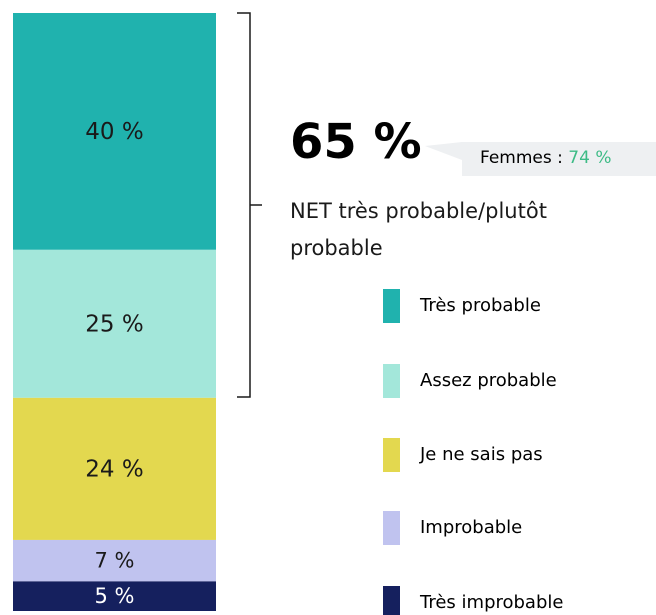 The height and width of the screenshot is (615, 656). Describe the element at coordinates (488, 380) in the screenshot. I see `legend-label: Assez probable` at that location.